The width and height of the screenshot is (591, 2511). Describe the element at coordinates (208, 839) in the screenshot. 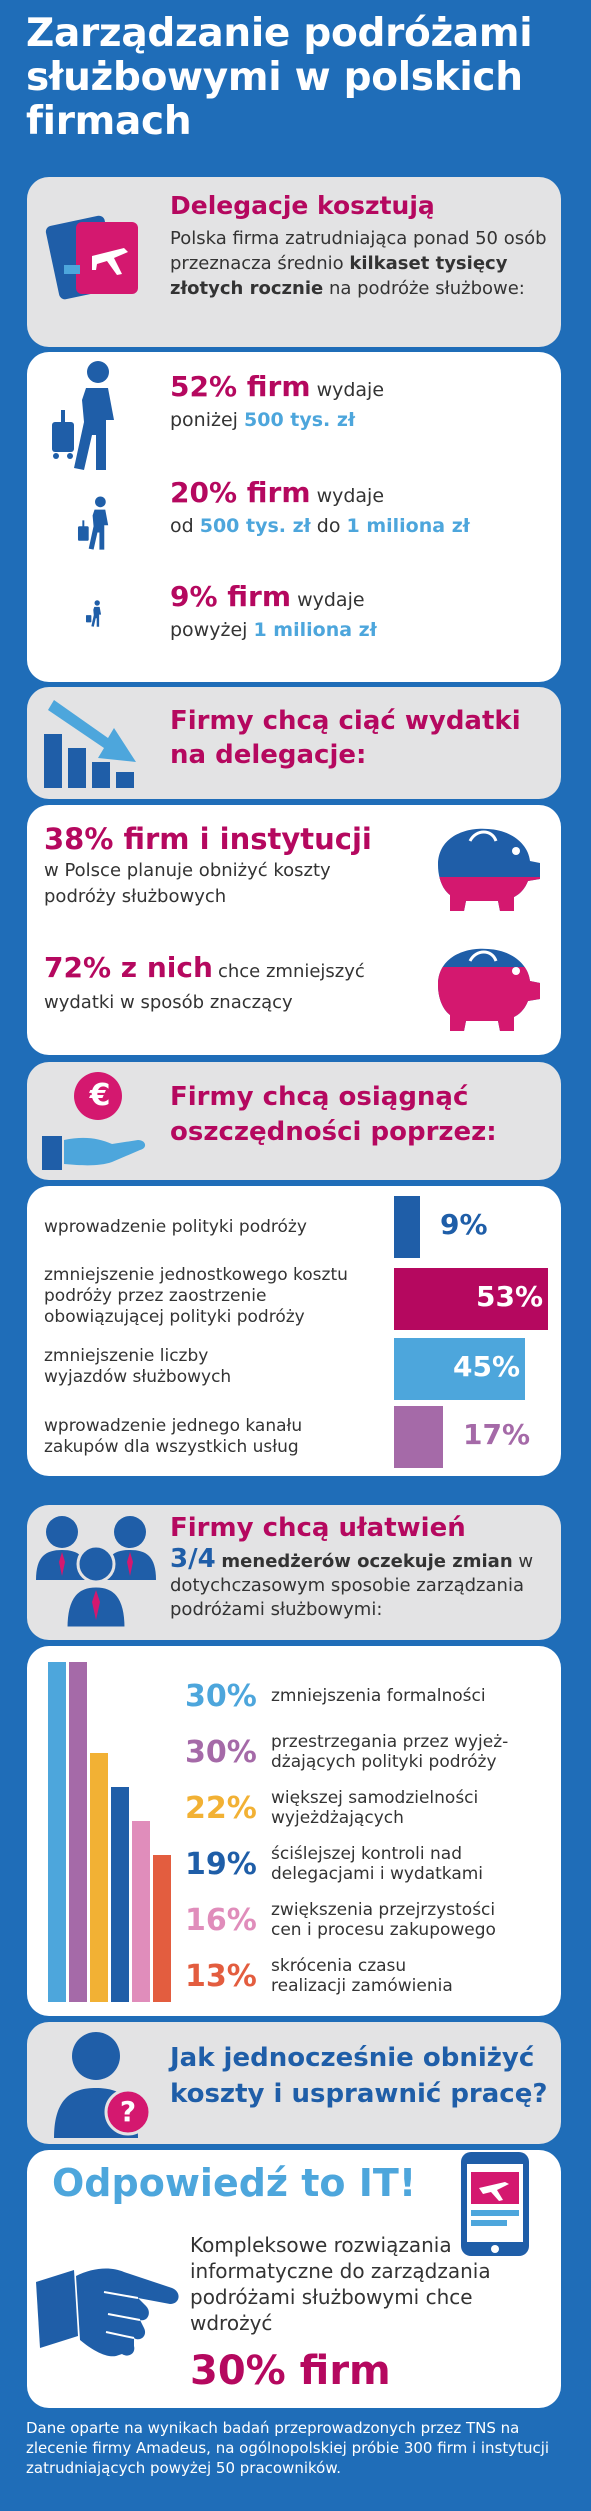

I see `cut-stat-1-bold: 38% firm i instytucji` at that location.